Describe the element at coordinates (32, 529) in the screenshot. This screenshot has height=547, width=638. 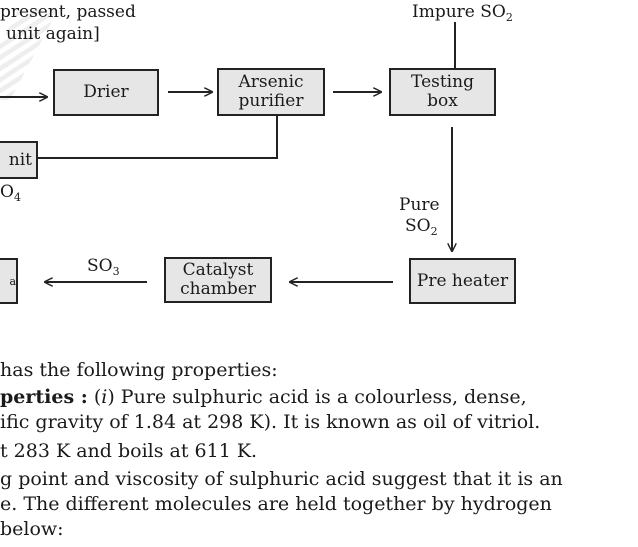
I see `text-line-7: below:` at that location.